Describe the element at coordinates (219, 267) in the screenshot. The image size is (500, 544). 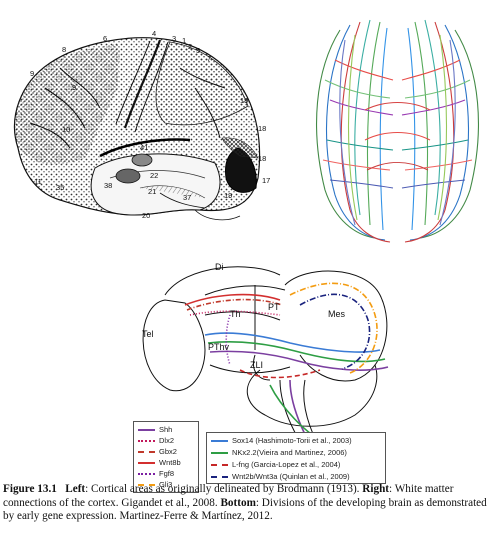
I see `region-label-di: Di` at that location.